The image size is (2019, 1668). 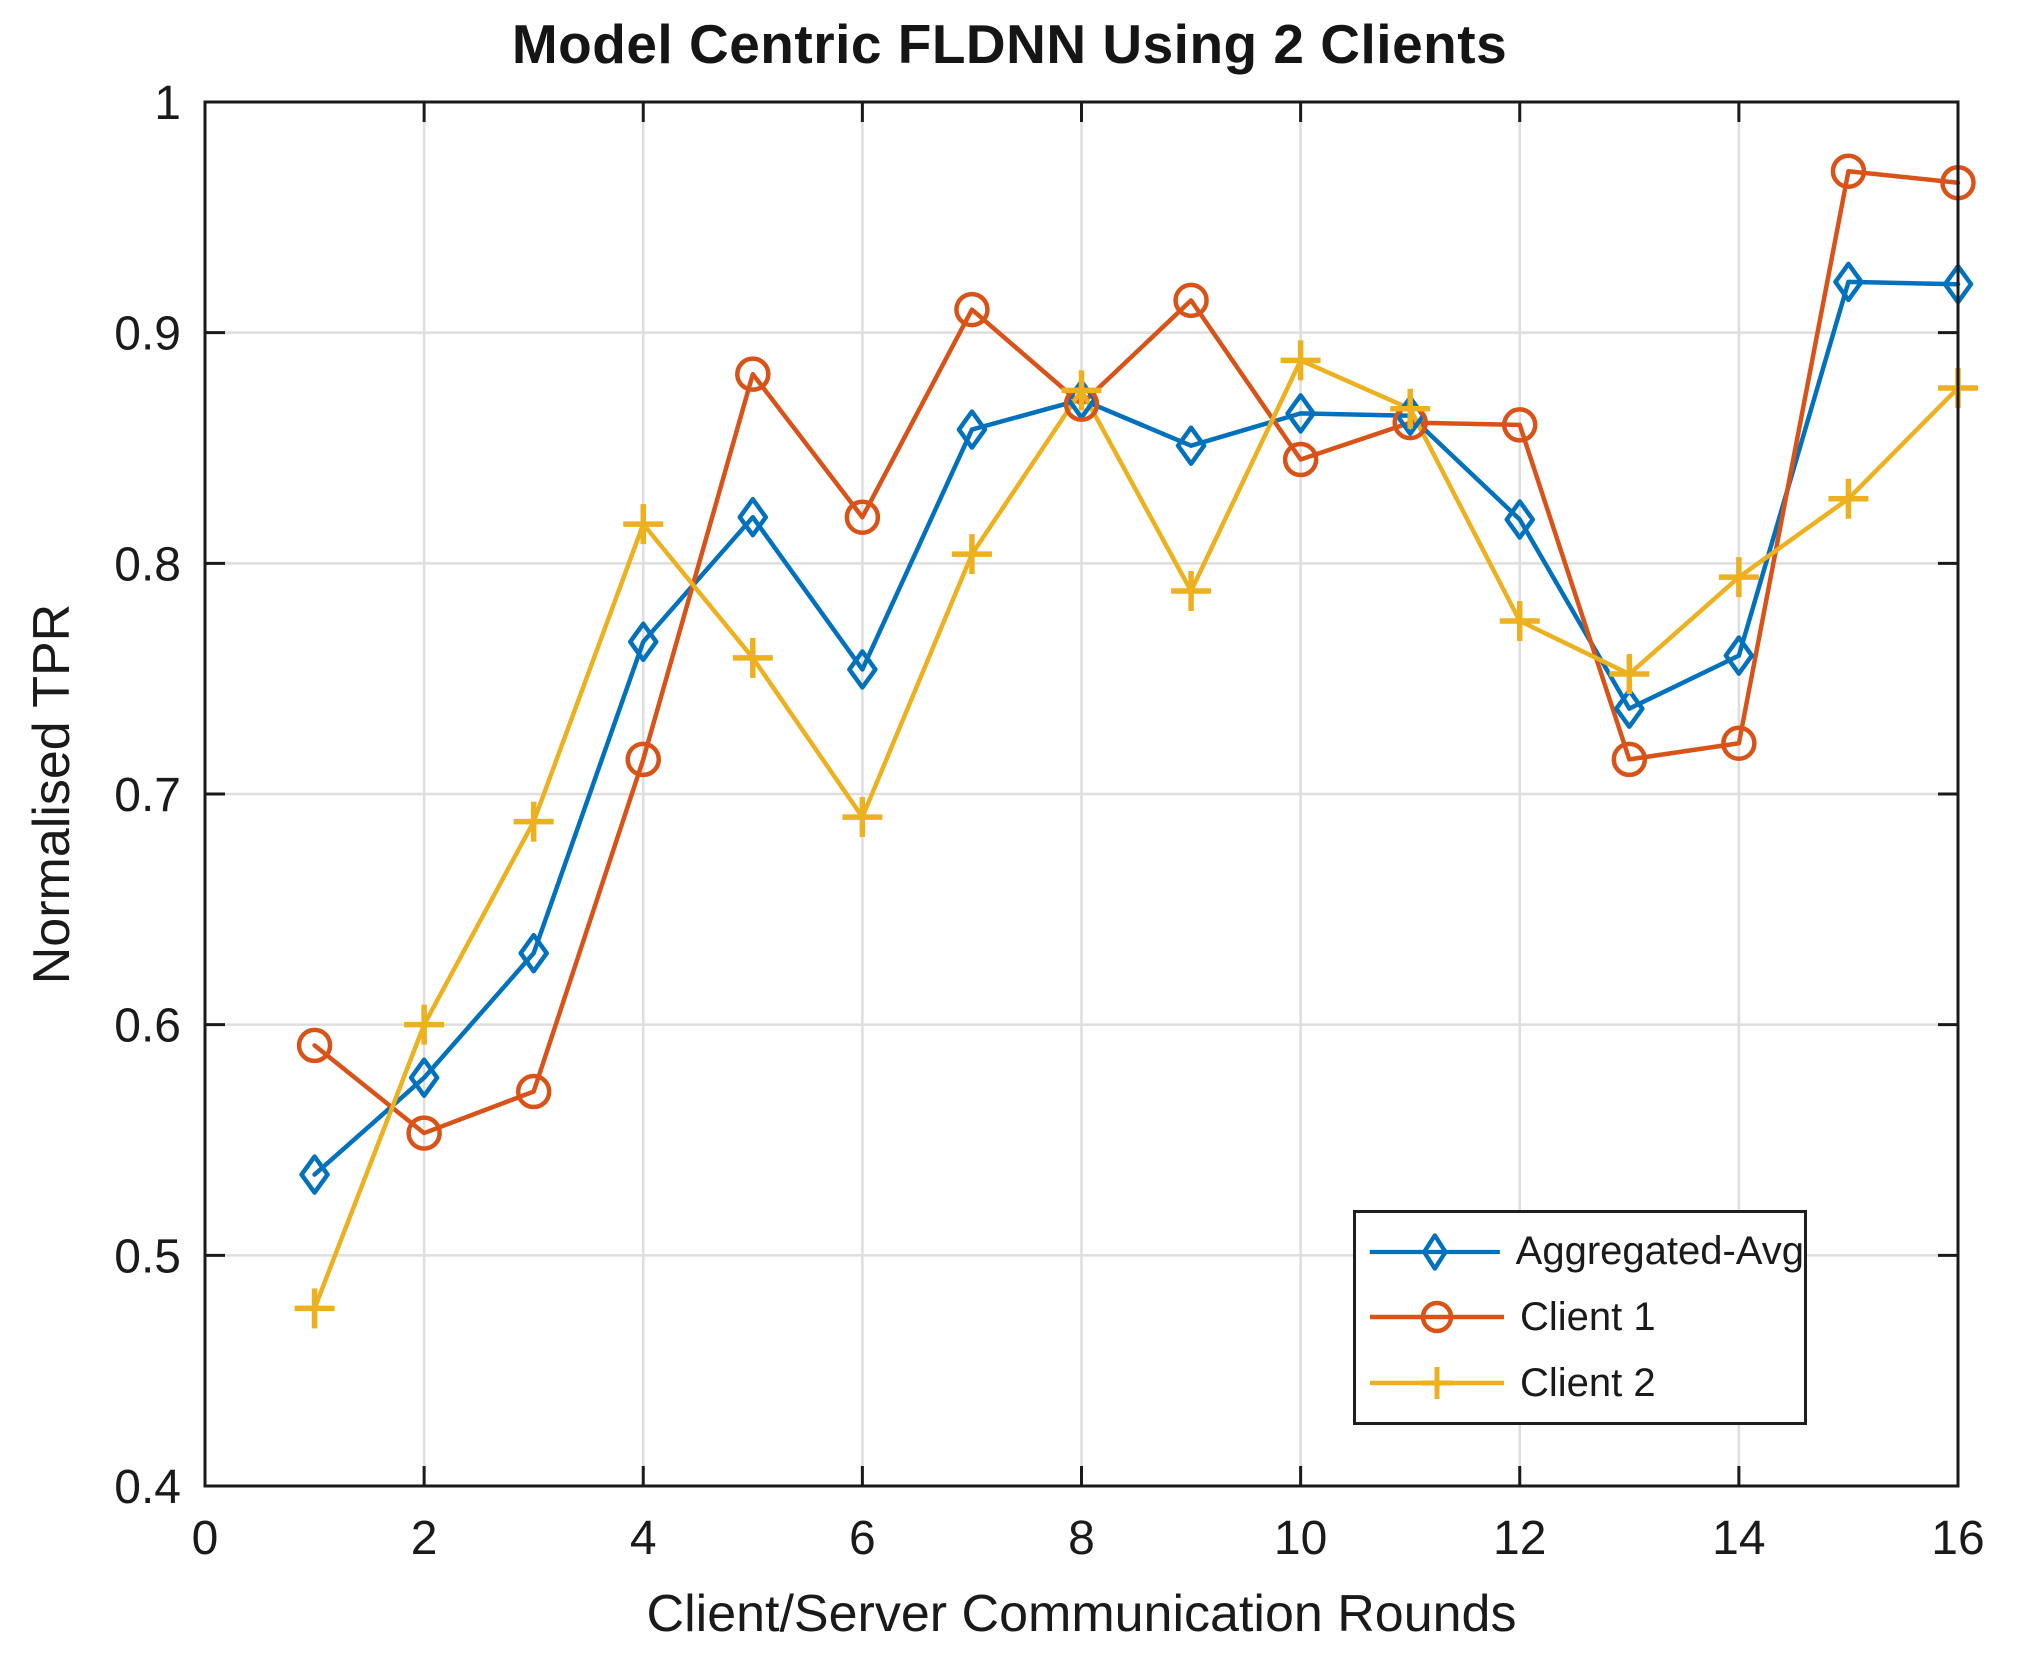 What do you see at coordinates (424, 1538) in the screenshot?
I see `svg-text: 2` at bounding box center [424, 1538].